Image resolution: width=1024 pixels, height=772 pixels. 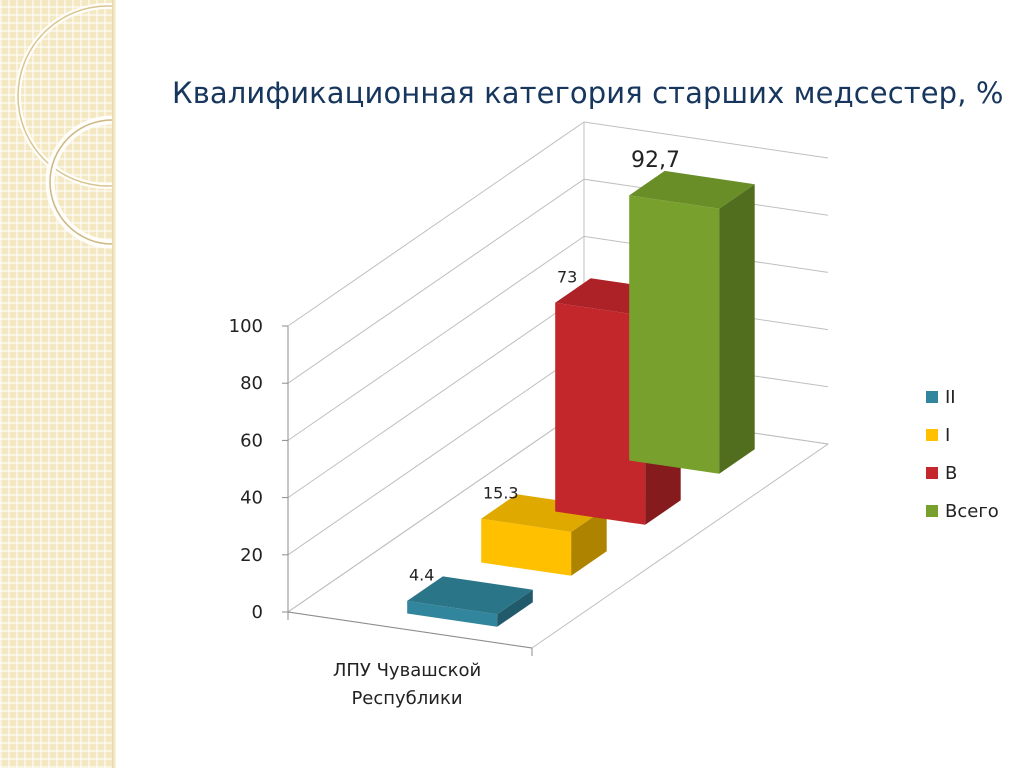 I want to click on legend-label: Всего, so click(x=972, y=511).